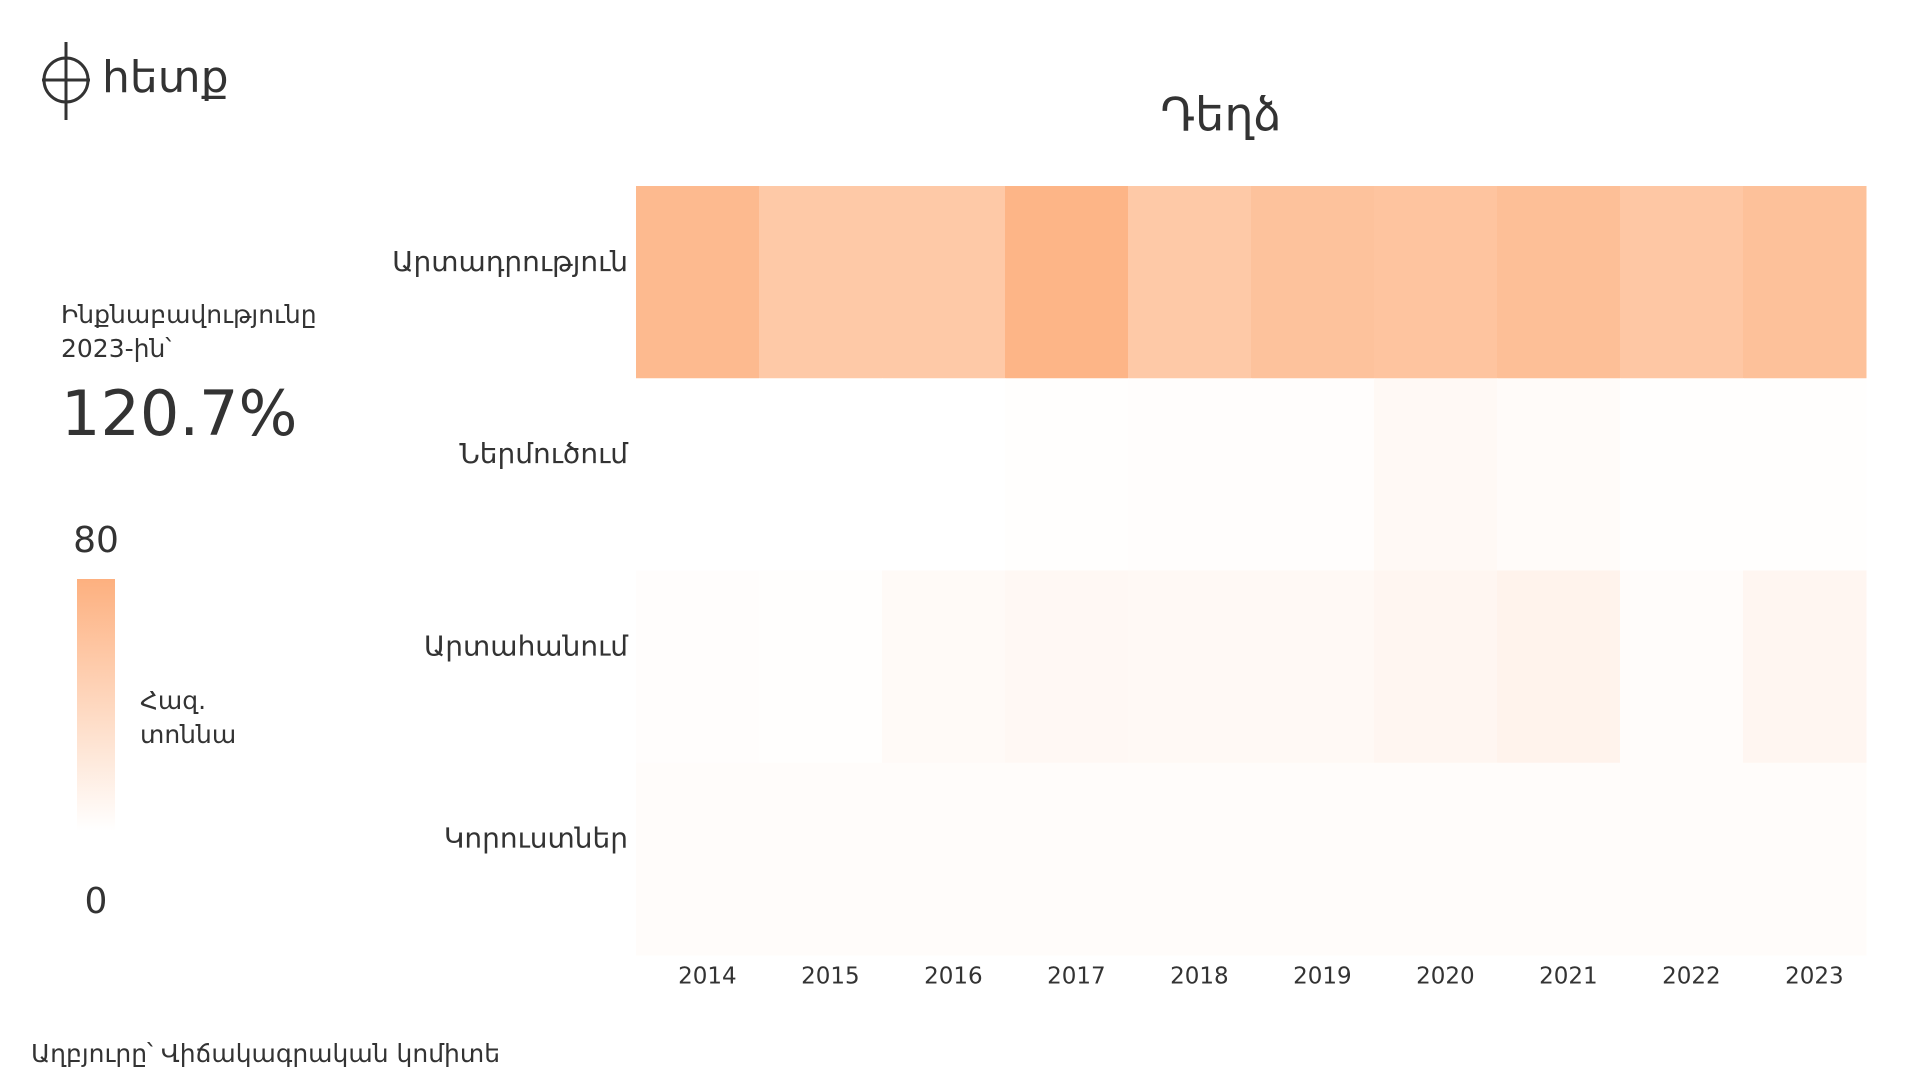  What do you see at coordinates (1445, 977) in the screenshot?
I see `x-tick-label: 2020` at bounding box center [1445, 977].